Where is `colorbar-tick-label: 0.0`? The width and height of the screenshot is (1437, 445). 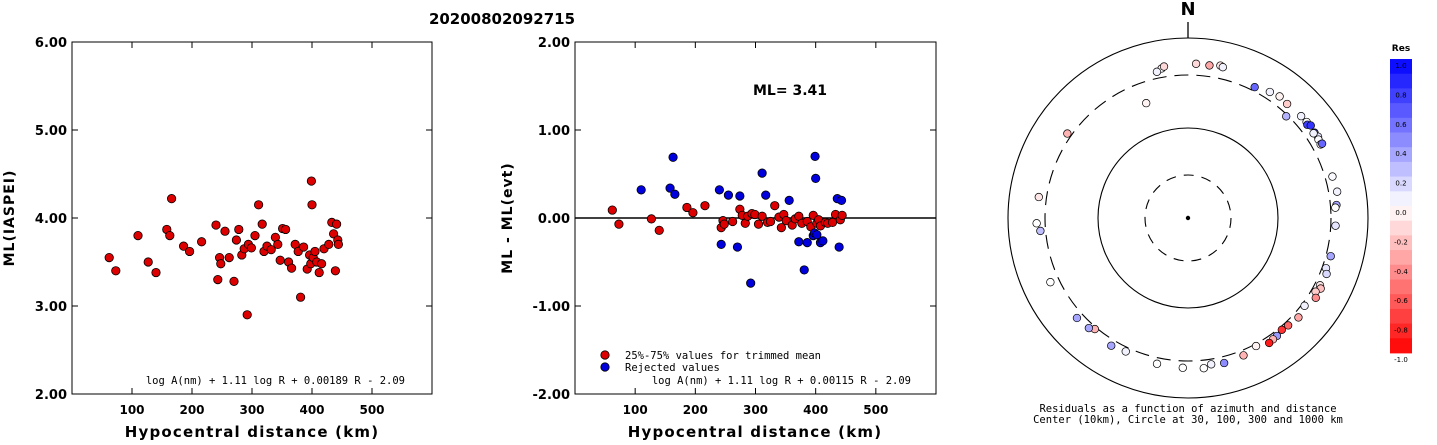 colorbar-tick-label: 0.0 is located at coordinates (1400, 213).